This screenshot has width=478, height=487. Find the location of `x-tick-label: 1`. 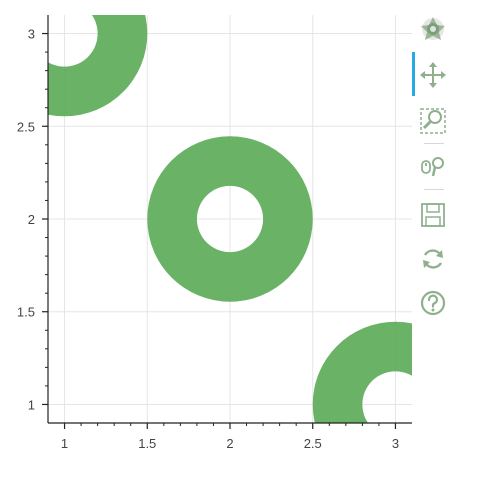

x-tick-label: 1 is located at coordinates (64, 443).